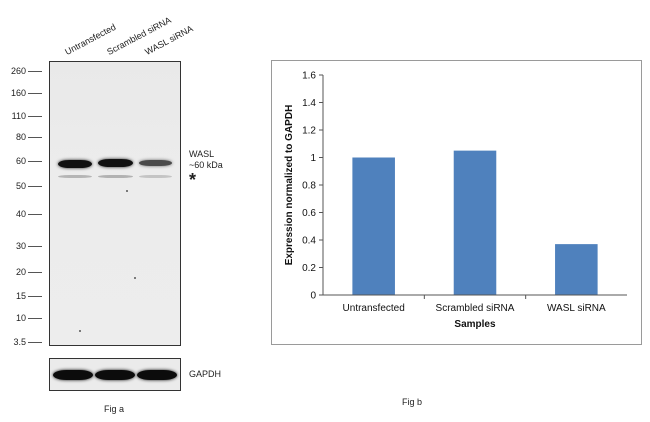  Describe the element at coordinates (289, 185) in the screenshot. I see `y-axis-label: Expression normalized to GAPDH` at that location.